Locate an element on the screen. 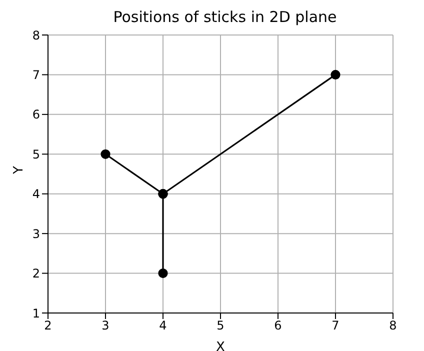  x-tick-label: 6 is located at coordinates (278, 325).